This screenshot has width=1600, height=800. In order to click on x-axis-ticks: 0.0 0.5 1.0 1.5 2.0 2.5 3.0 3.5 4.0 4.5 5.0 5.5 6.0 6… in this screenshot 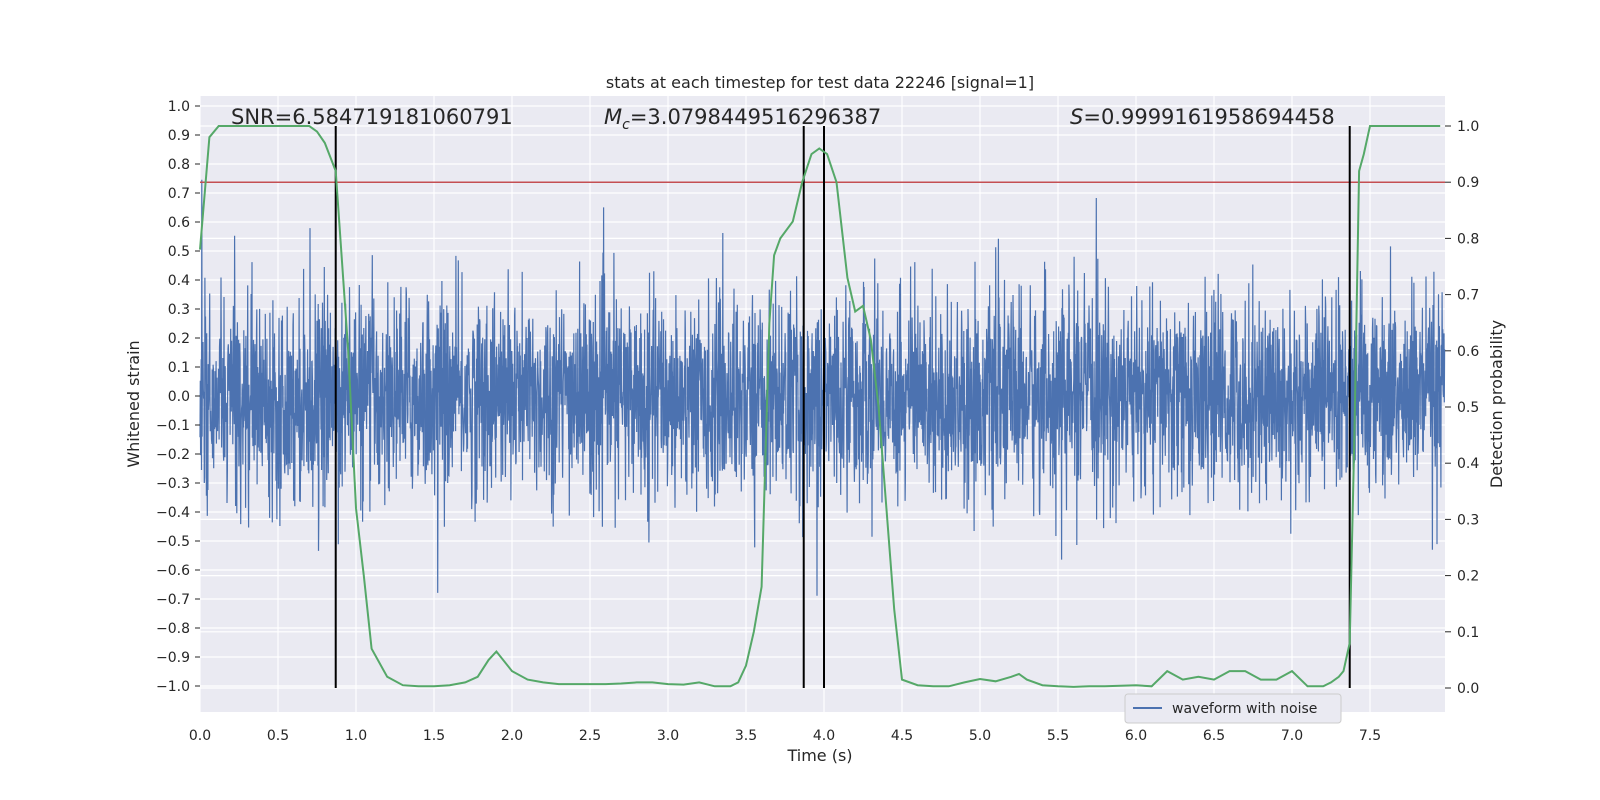, I will do `click(785, 736)`.